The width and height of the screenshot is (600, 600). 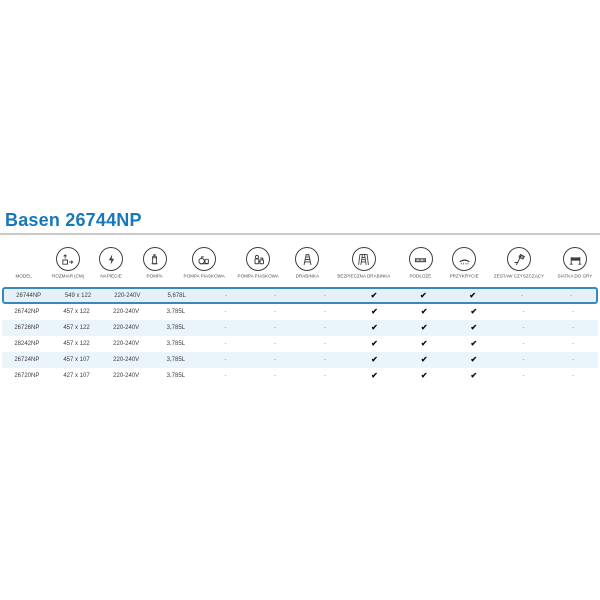 I want to click on table-cell: 5,678L, so click(x=176, y=295).